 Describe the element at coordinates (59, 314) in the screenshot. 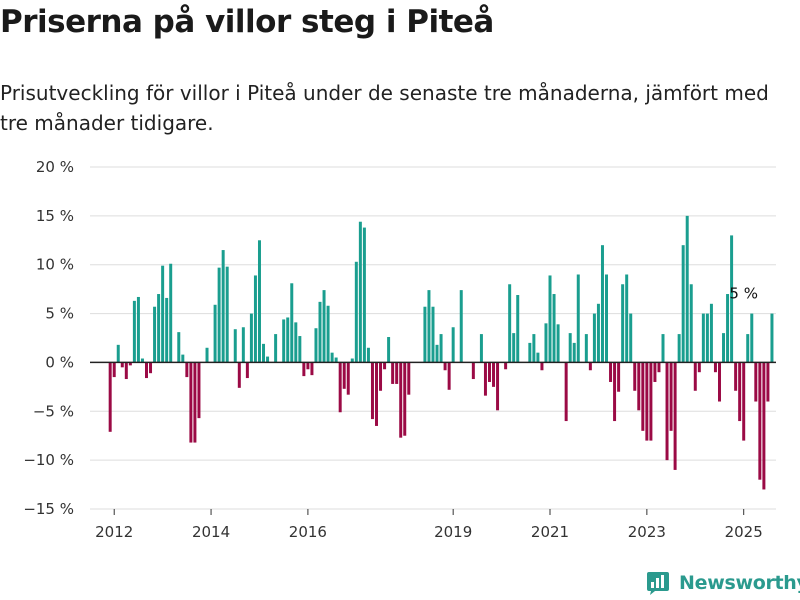

I see `y-tick-label: 5 %` at that location.